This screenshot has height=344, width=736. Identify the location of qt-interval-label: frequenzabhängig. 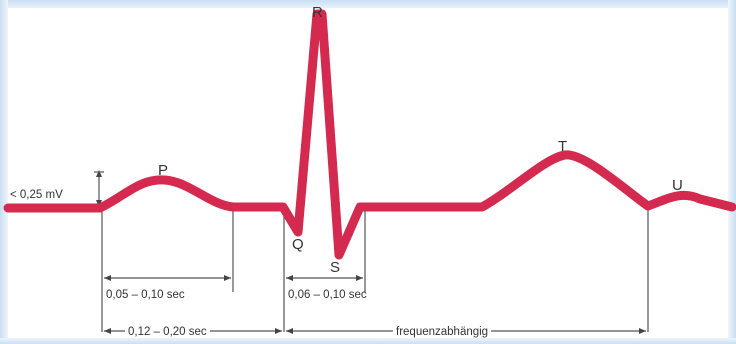
(442, 332).